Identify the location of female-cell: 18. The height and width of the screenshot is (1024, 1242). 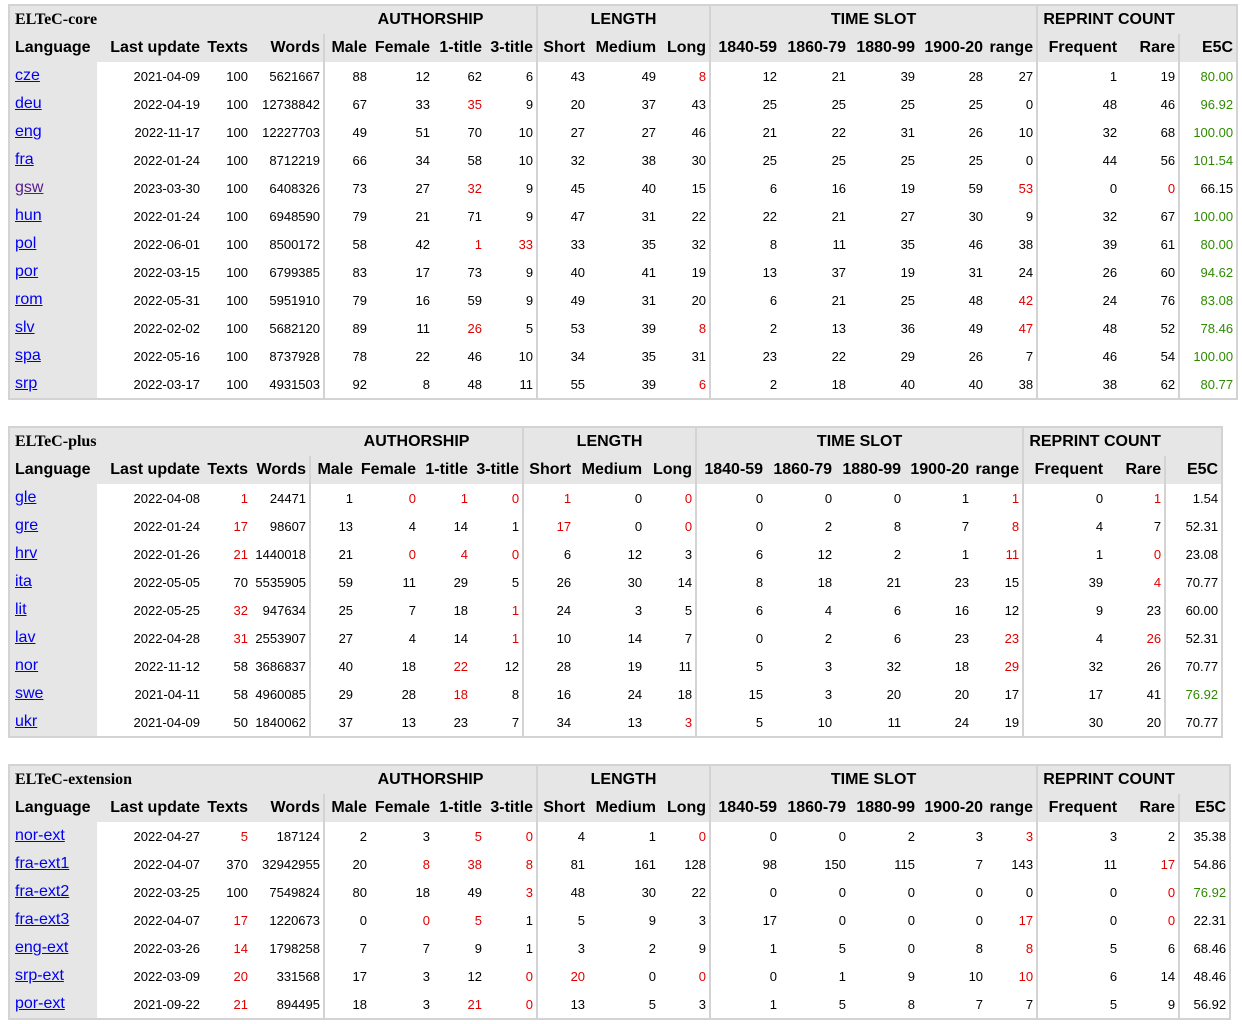
(401, 892).